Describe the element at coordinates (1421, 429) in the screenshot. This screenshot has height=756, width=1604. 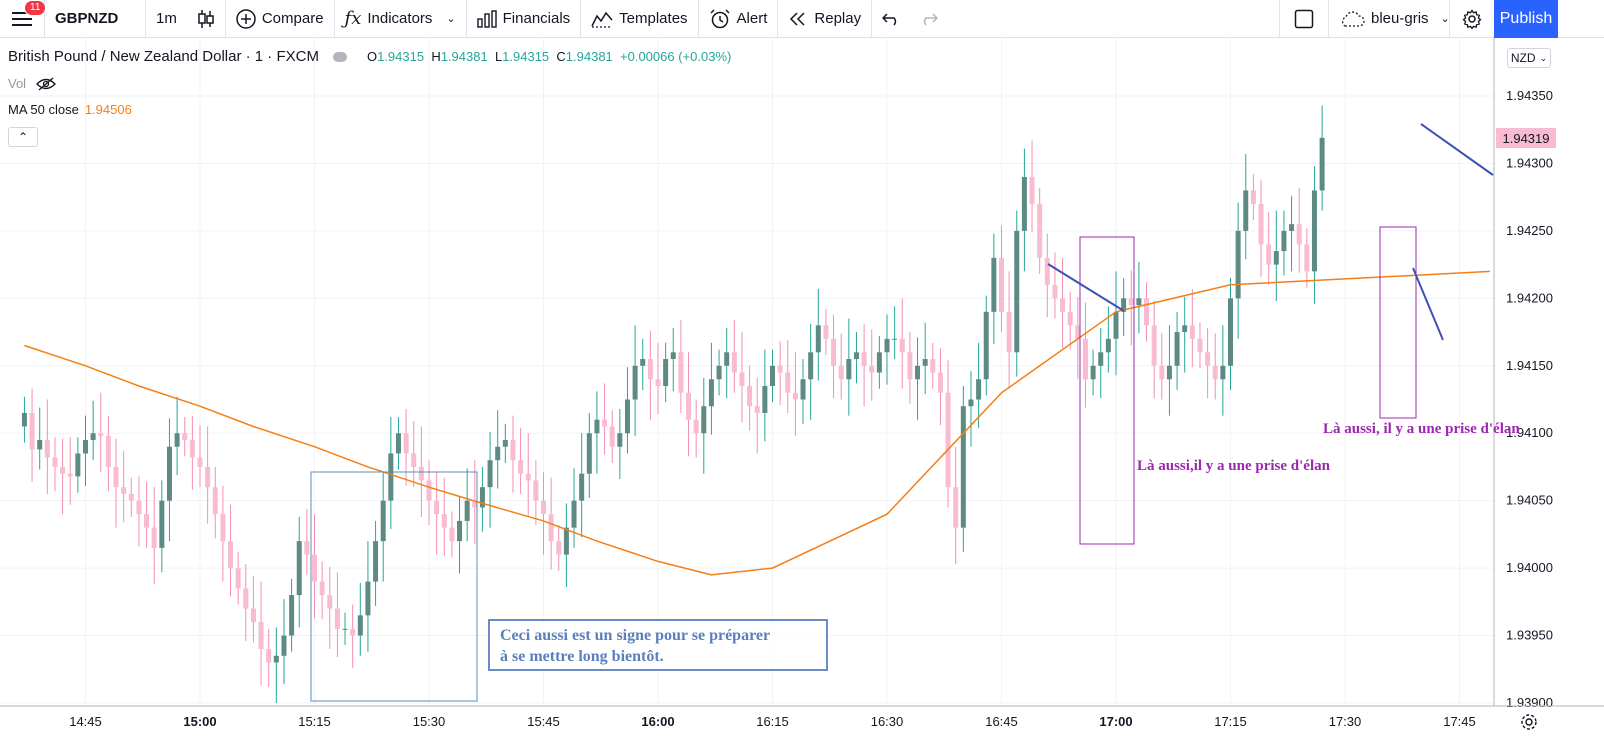
I see `annotation-text-3: Là aussi, il y a une prise d'élan` at that location.